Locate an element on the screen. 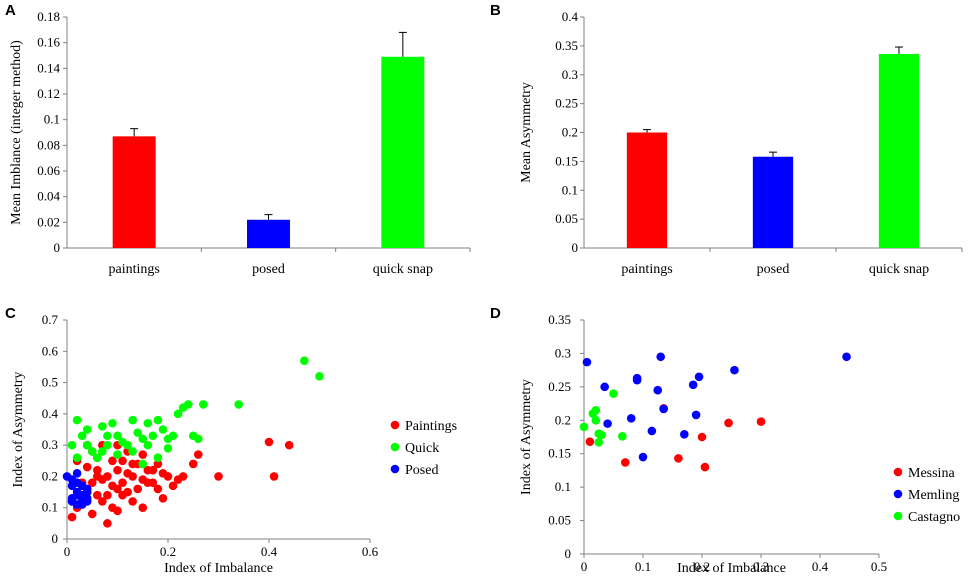  y-tick-label: 0.6 is located at coordinates (50, 350).